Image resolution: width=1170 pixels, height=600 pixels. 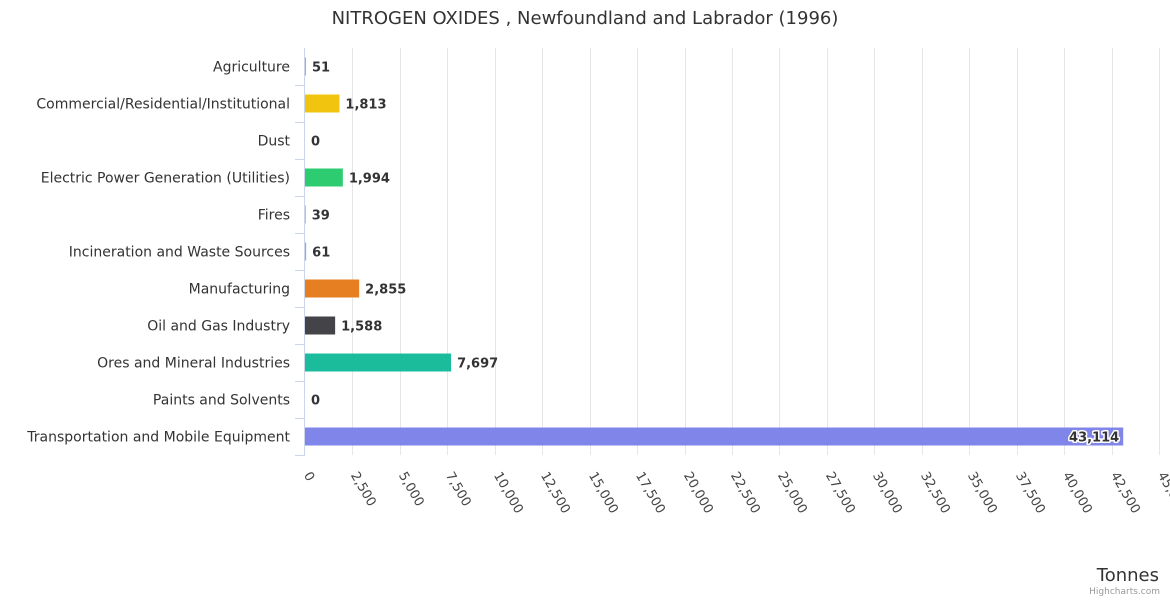 What do you see at coordinates (365, 105) in the screenshot?
I see `data-label: 1,813` at bounding box center [365, 105].